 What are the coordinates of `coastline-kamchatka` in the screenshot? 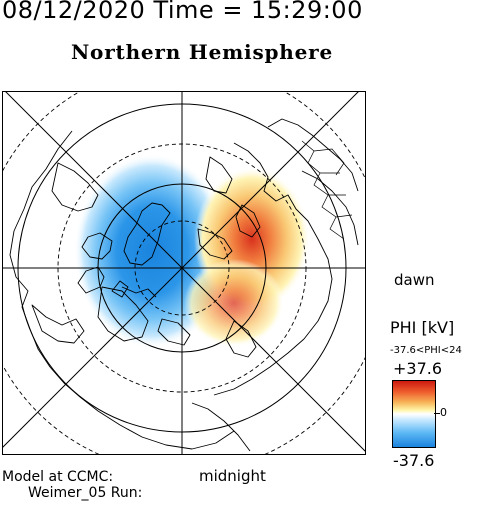 It's located at (330, 208).